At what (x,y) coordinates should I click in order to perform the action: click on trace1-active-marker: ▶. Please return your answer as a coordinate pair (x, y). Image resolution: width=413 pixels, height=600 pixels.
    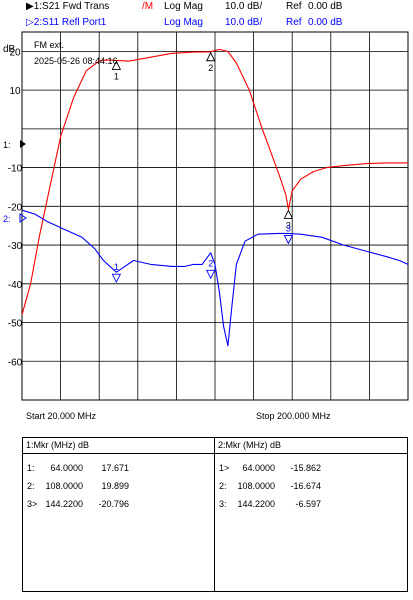
    Looking at the image, I should click on (30, 6).